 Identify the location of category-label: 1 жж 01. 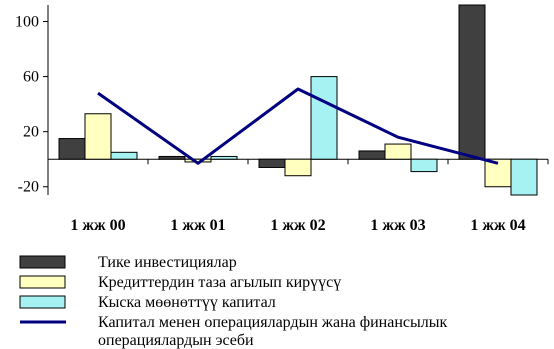
(197, 225).